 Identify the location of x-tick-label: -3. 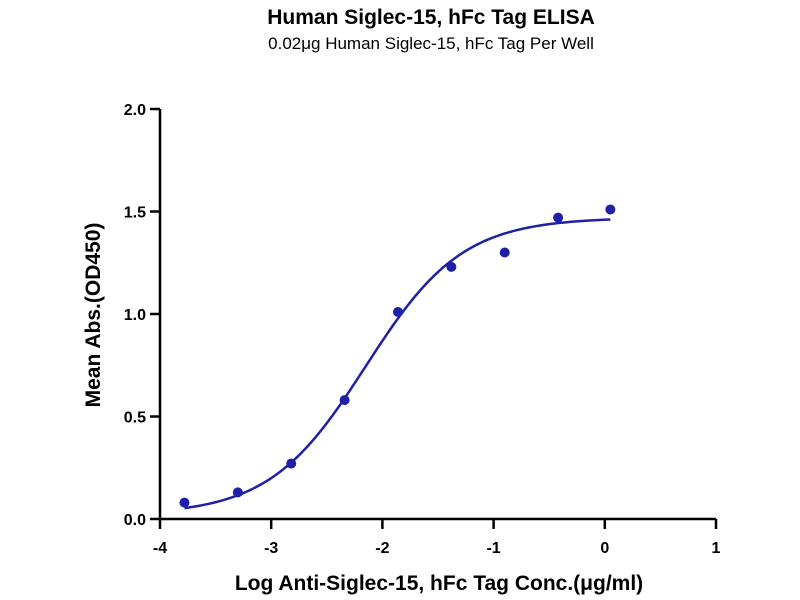
(271, 548).